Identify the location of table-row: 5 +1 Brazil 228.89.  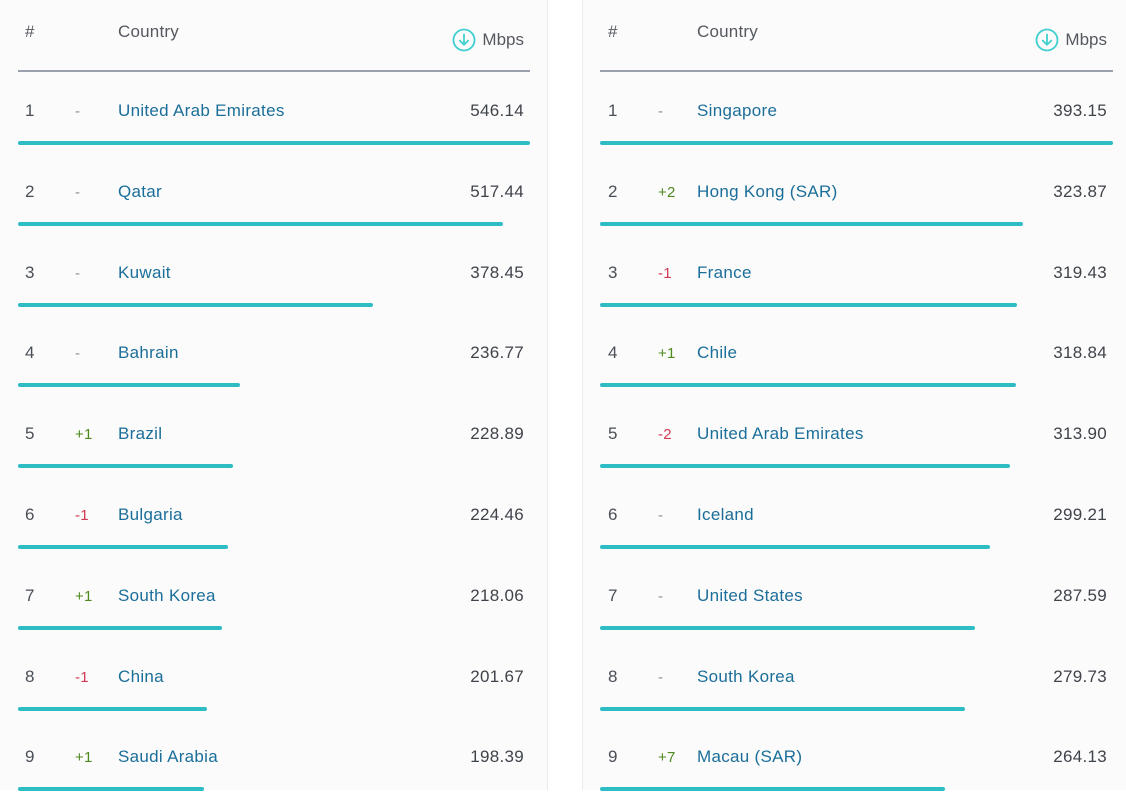
(274, 435).